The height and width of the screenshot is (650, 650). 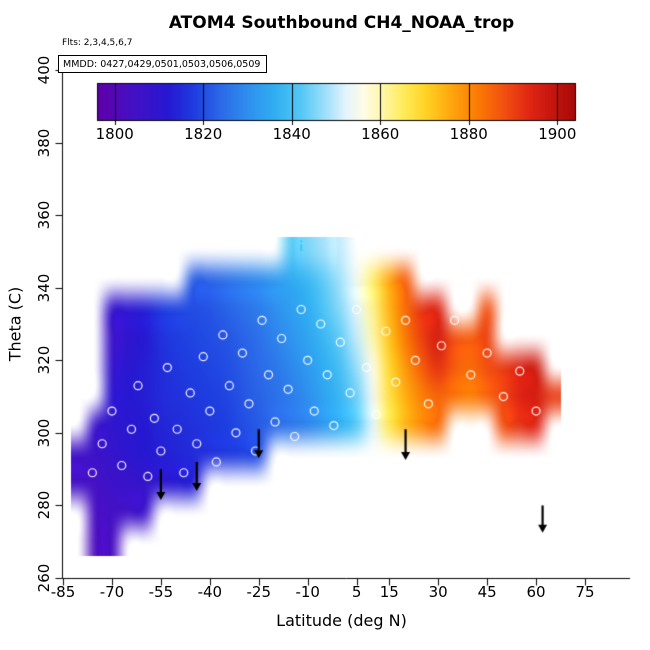 I want to click on x-tick-label: 75, so click(x=585, y=592).